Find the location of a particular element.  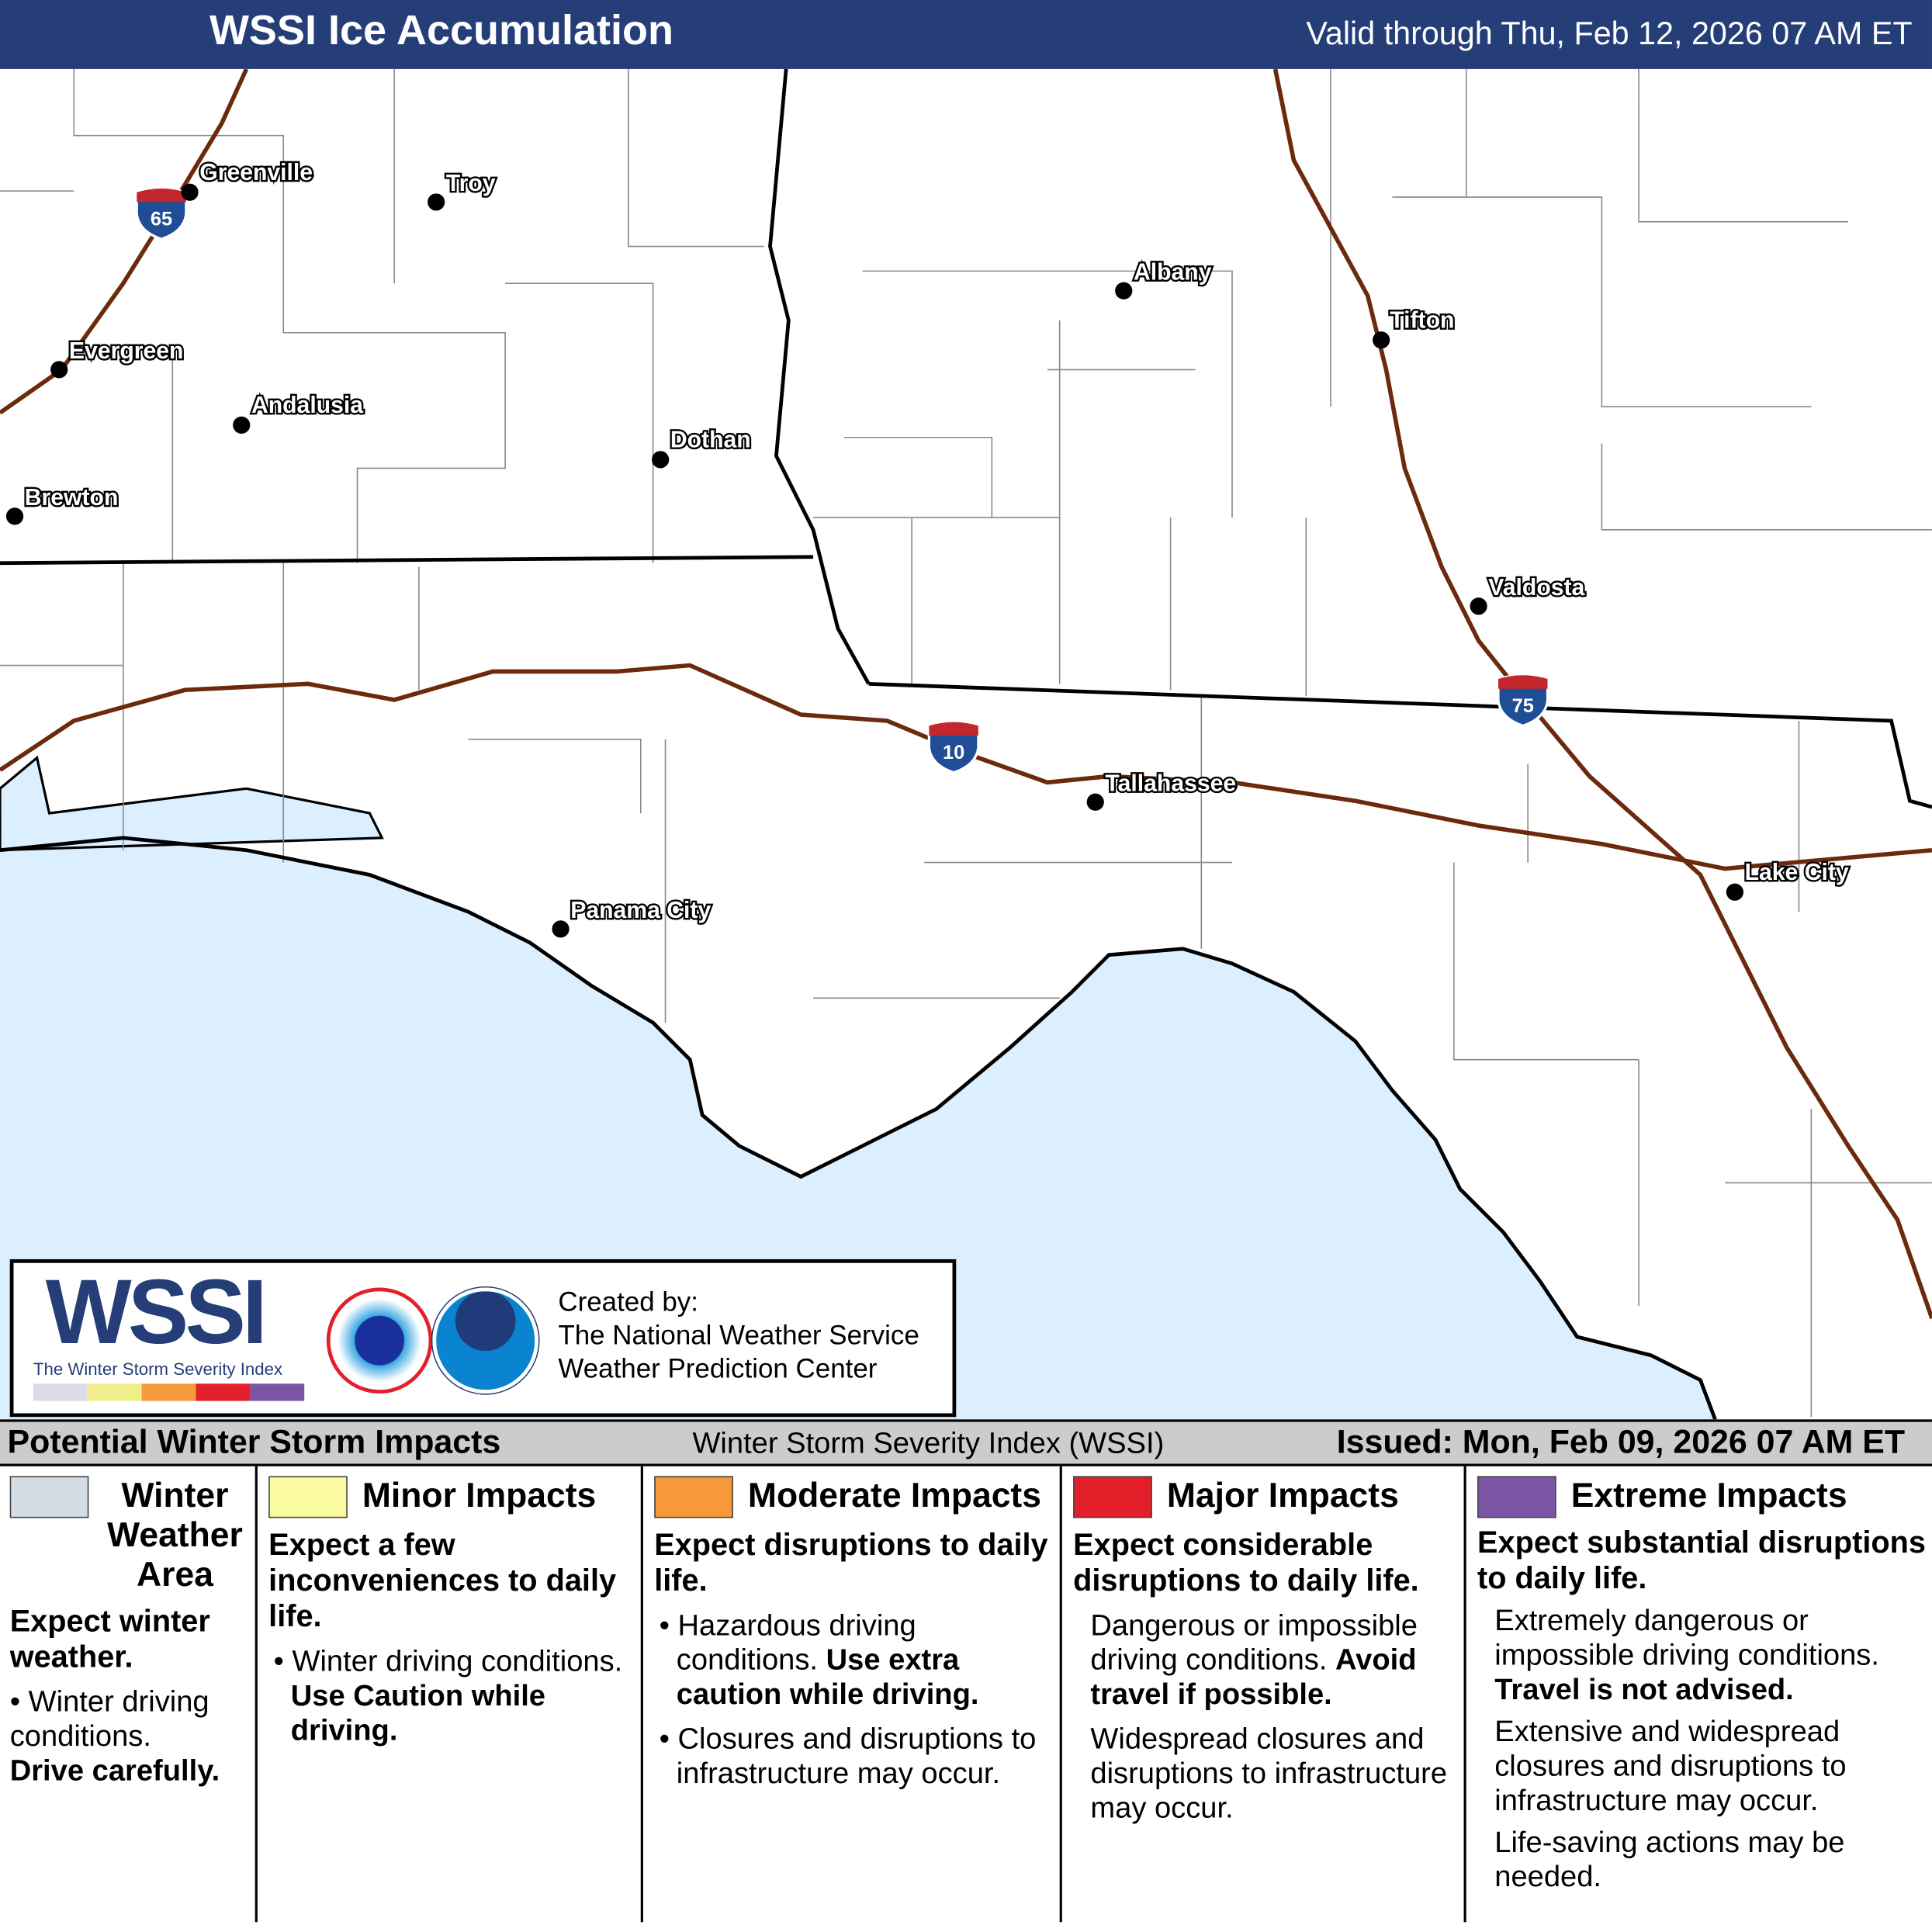

city-tallahassee: Tallahassee is located at coordinates (1162, 790).